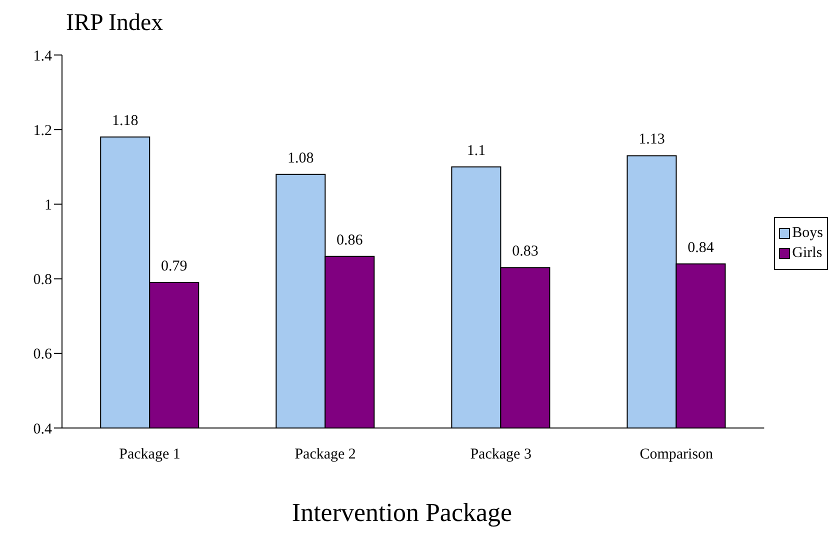 The height and width of the screenshot is (544, 835). I want to click on data-label: 0.86, so click(350, 240).